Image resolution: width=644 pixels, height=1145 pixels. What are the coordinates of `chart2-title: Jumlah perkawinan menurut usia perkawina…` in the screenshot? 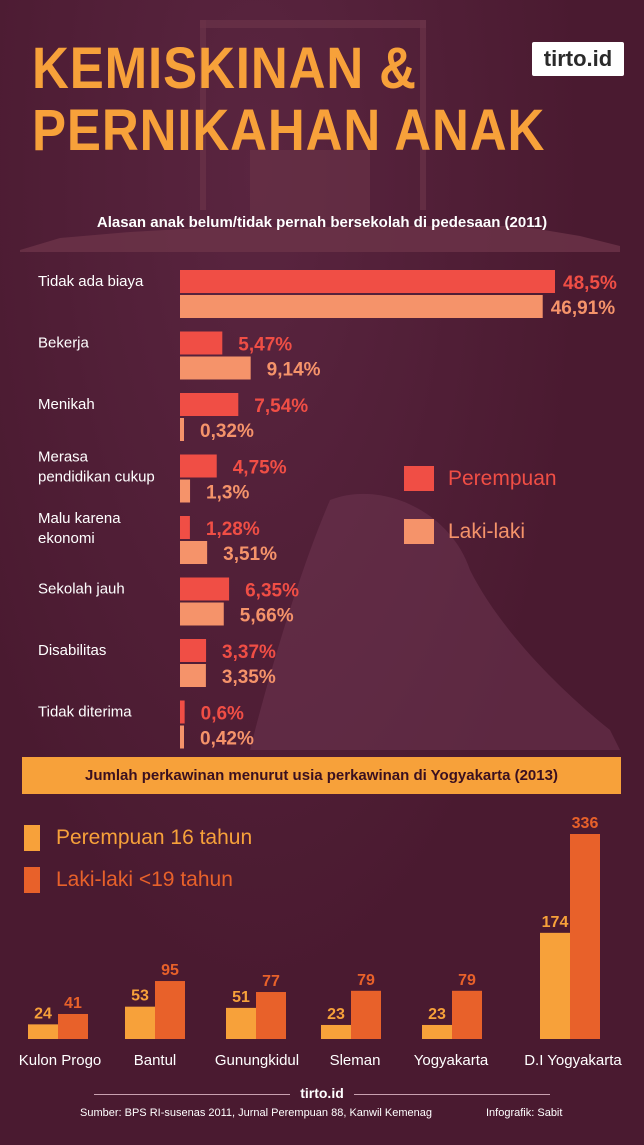 It's located at (321, 775).